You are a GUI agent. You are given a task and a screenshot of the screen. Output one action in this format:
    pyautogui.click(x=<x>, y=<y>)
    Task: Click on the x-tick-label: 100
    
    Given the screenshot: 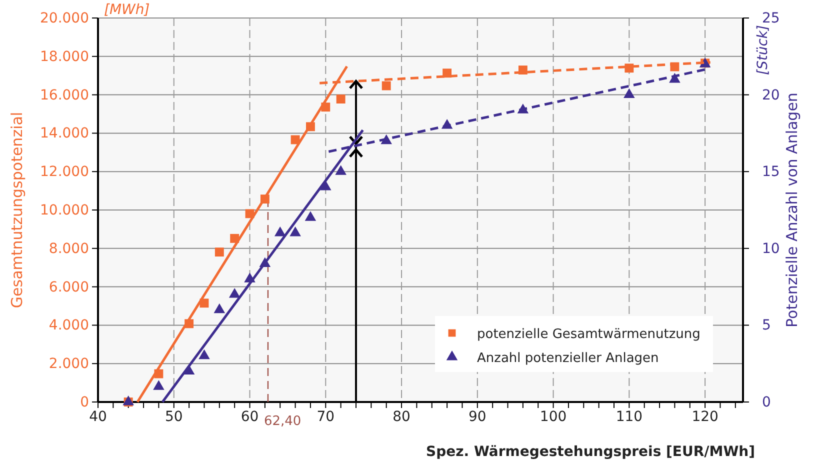 What is the action you would take?
    pyautogui.click(x=553, y=416)
    